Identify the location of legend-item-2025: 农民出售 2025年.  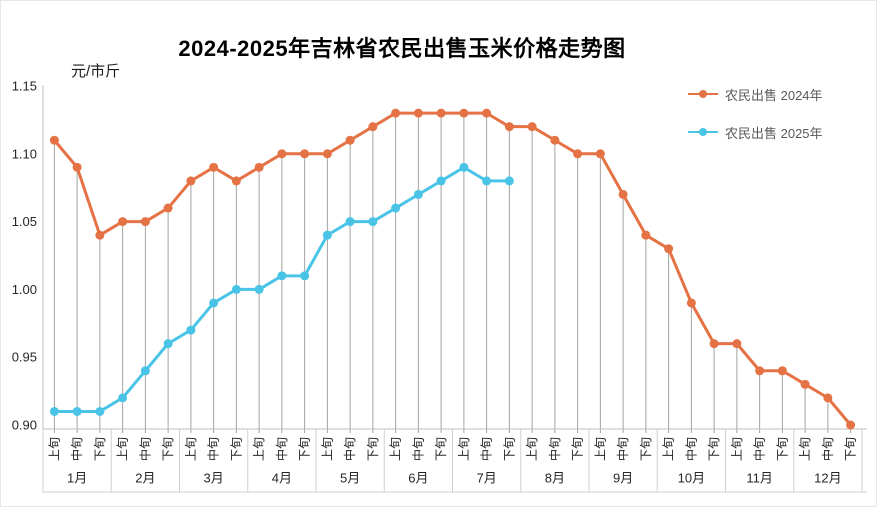
(755, 132).